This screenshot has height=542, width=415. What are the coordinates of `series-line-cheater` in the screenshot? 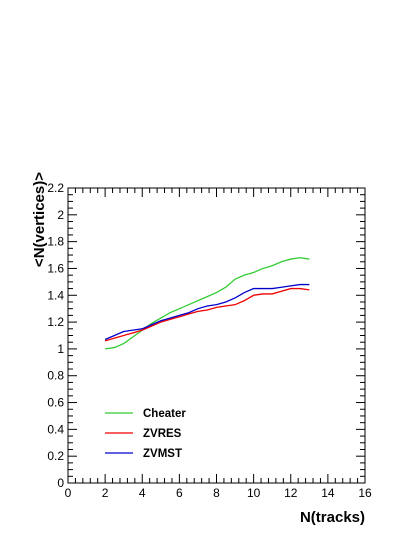 It's located at (207, 303).